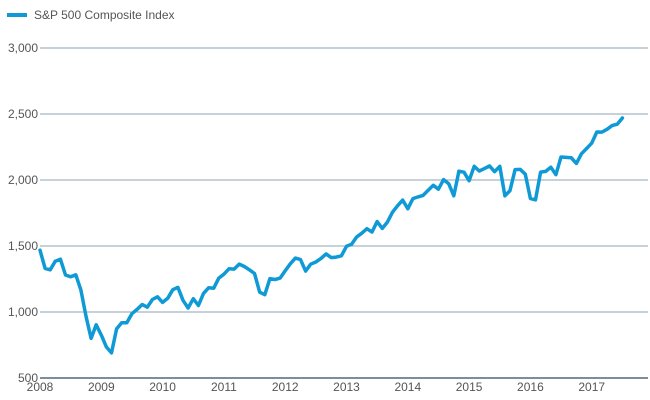 The height and width of the screenshot is (400, 650). Describe the element at coordinates (469, 387) in the screenshot. I see `x-tick-label: 2015` at that location.